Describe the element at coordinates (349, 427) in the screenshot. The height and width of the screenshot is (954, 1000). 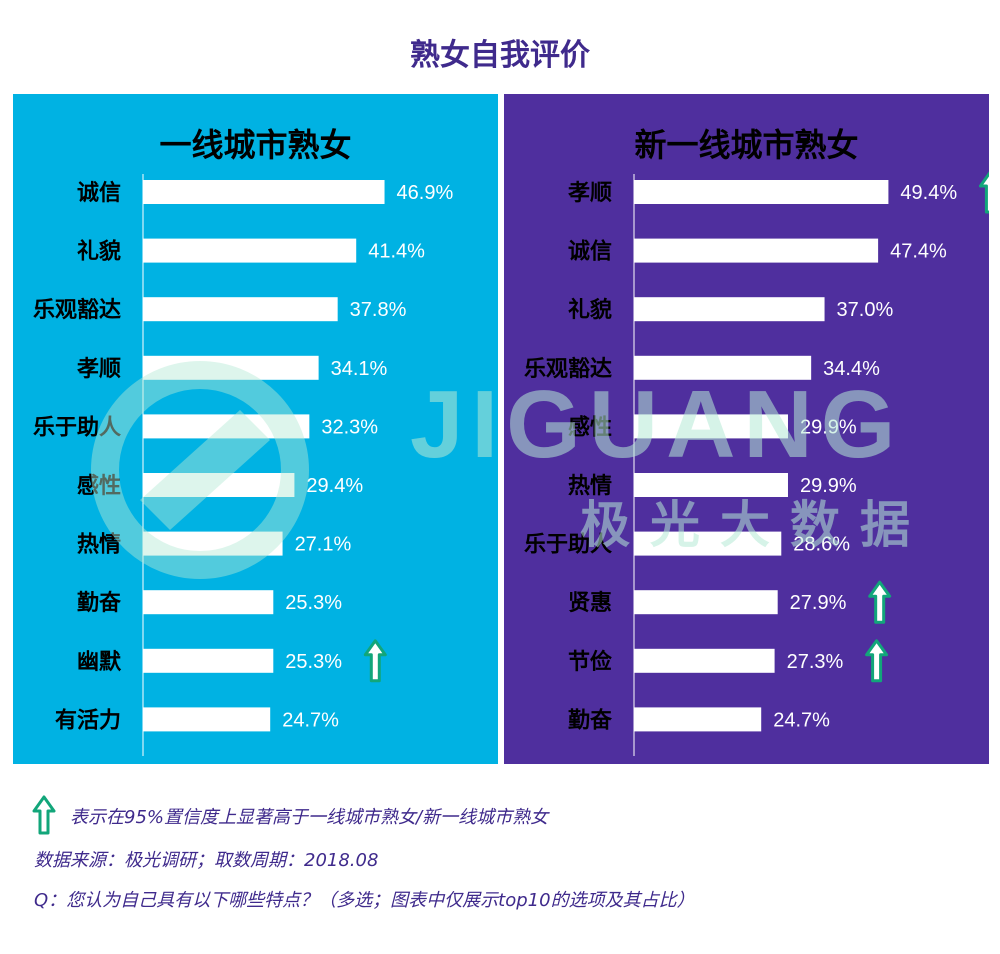
I see `value-label: 32.3%` at that location.